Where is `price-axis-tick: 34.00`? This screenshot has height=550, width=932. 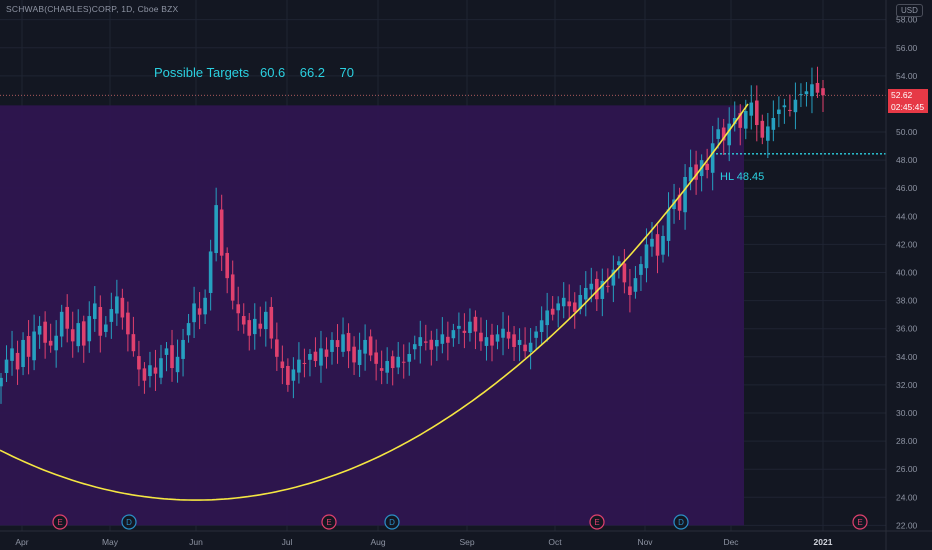
price-axis-tick: 34.00 is located at coordinates (907, 357).